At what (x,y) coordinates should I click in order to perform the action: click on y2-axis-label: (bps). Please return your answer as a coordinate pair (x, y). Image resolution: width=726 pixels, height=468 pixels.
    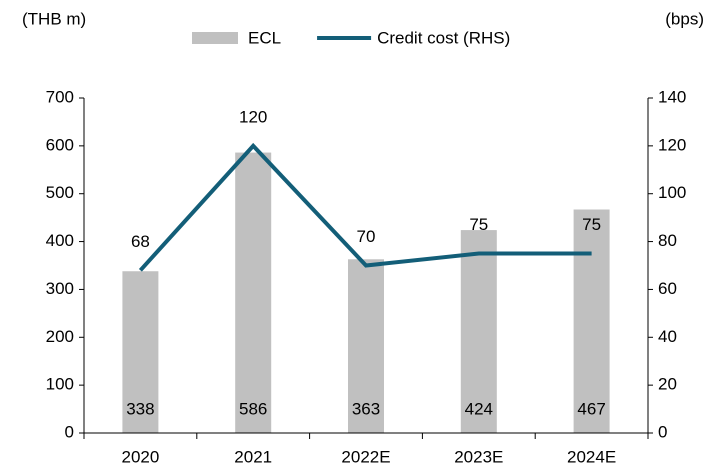
    Looking at the image, I should click on (684, 18).